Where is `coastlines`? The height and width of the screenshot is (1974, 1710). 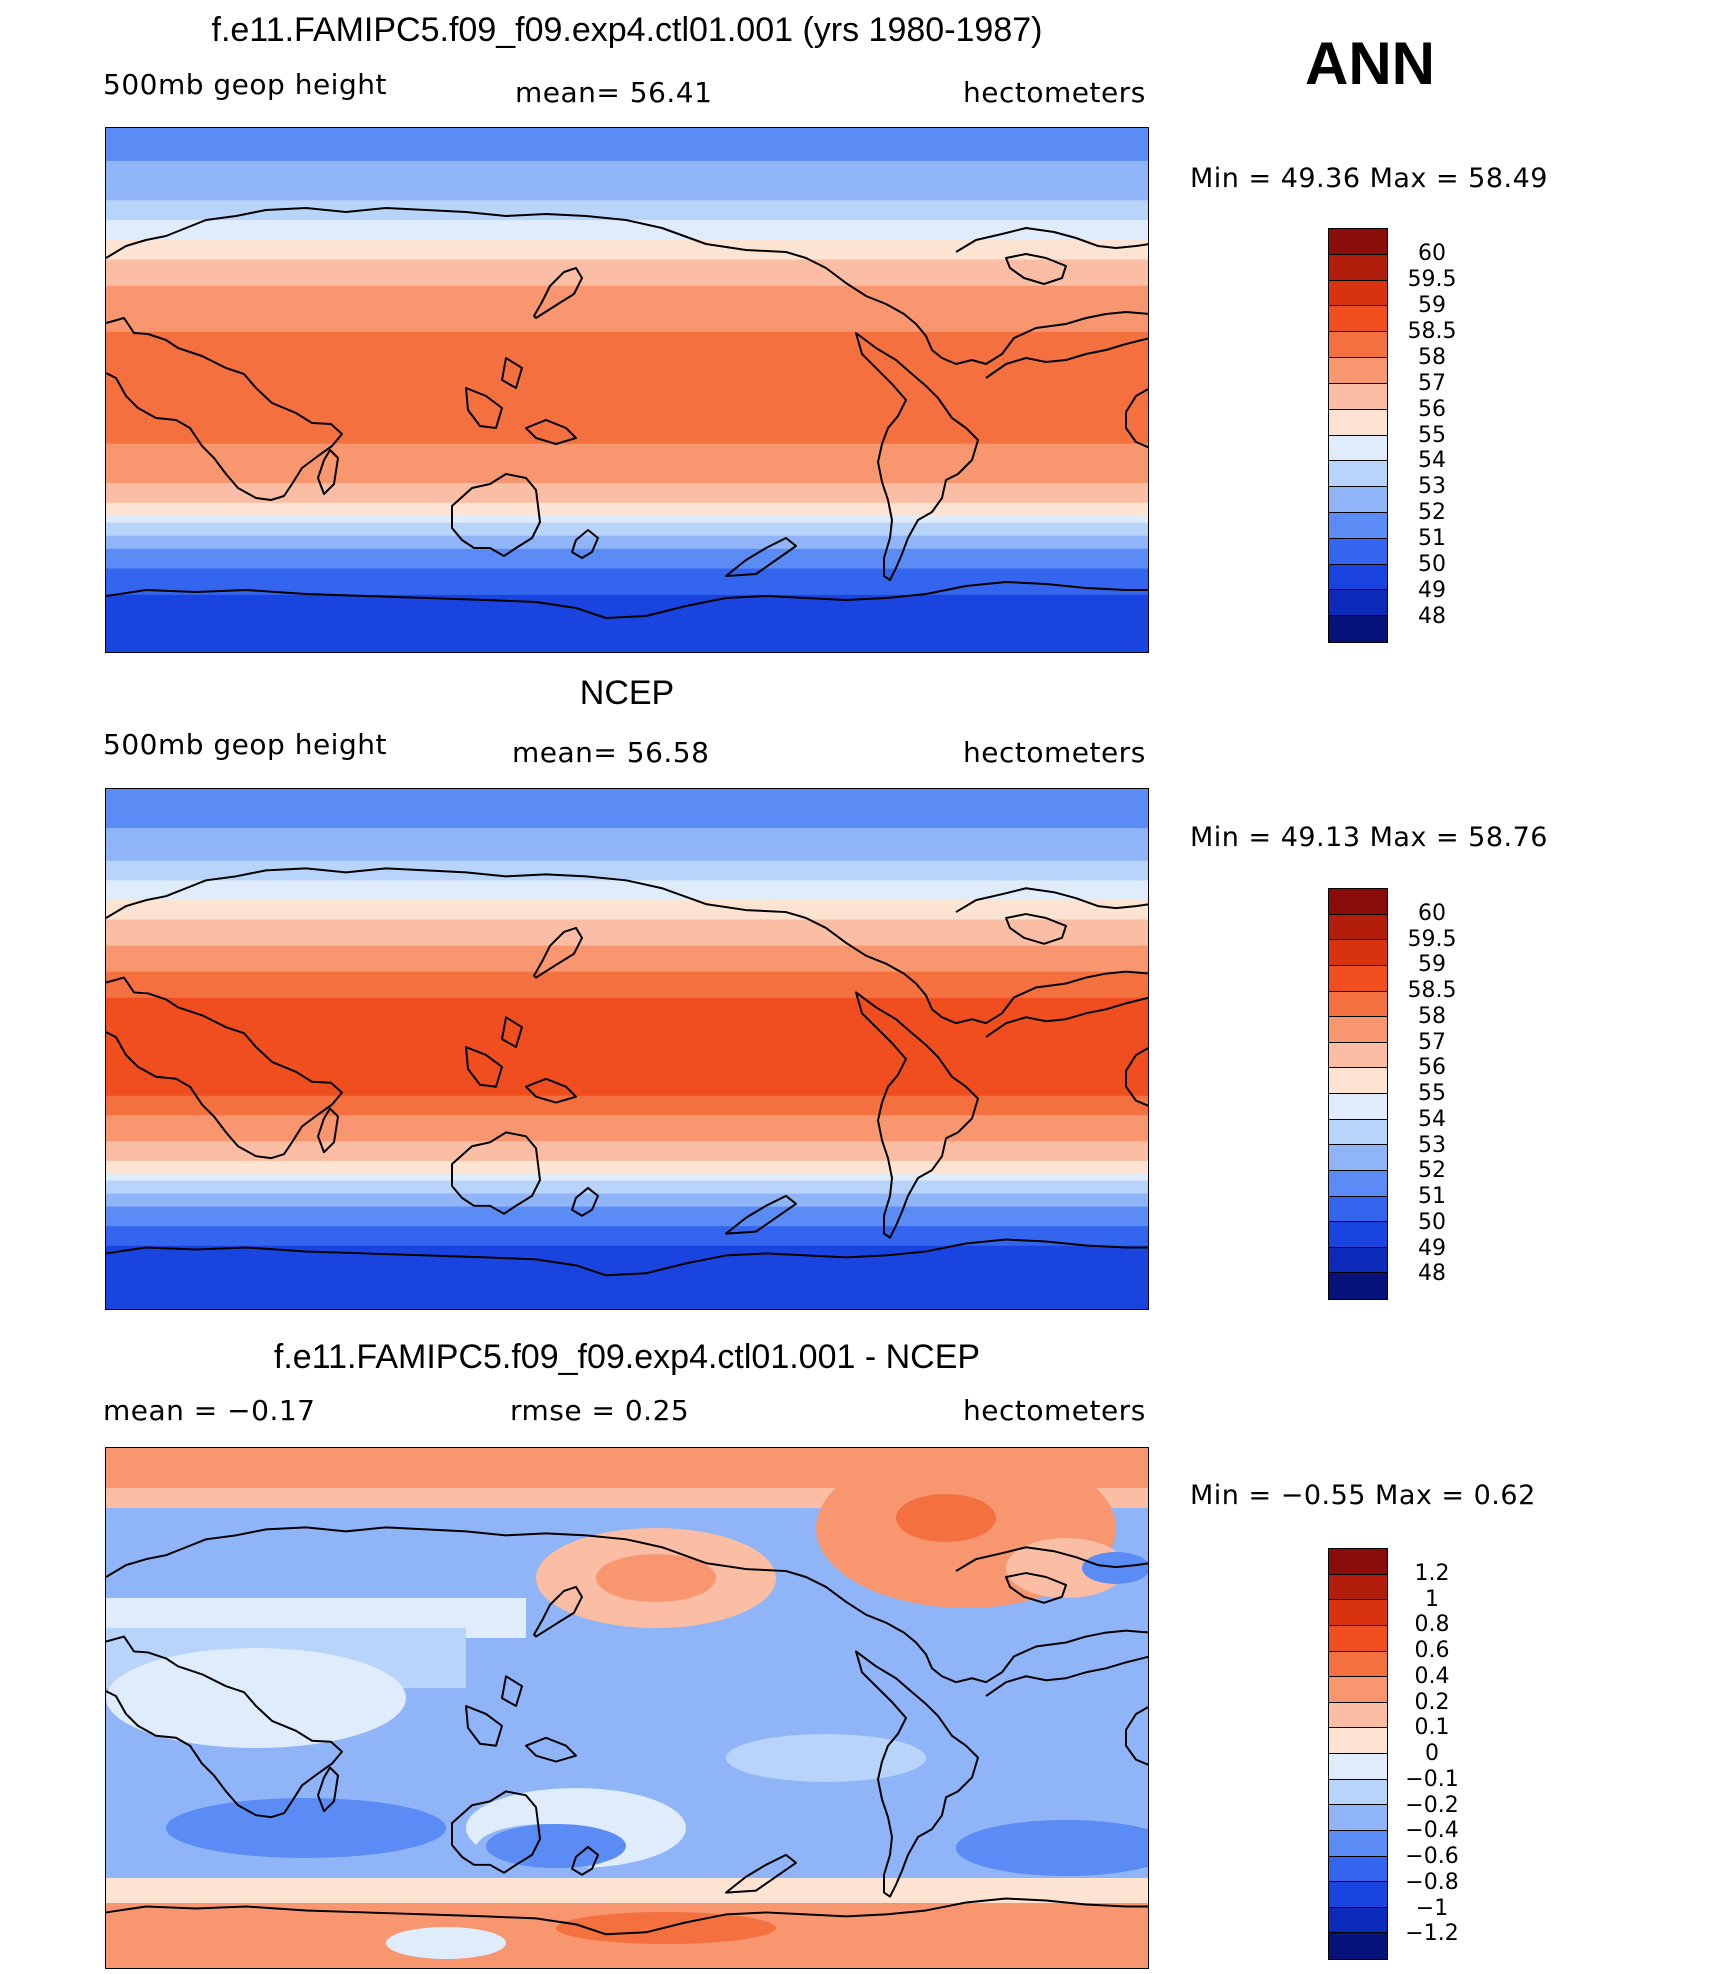
coastlines is located at coordinates (627, 1072).